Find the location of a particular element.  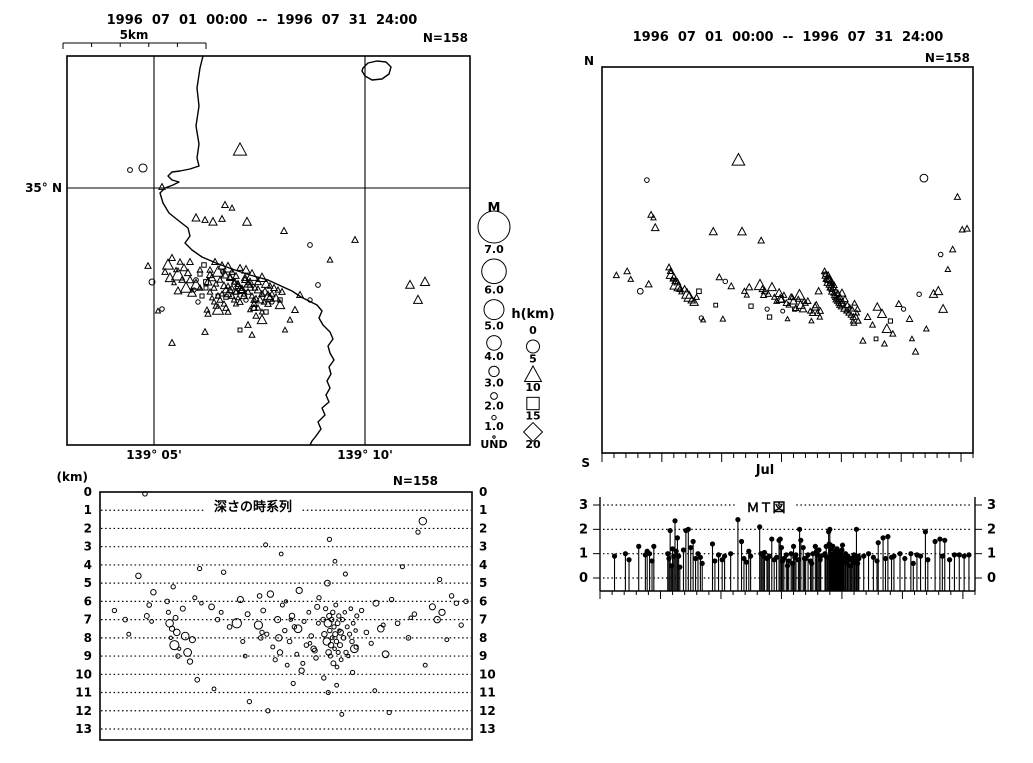

depth-tick-right: 13 is located at coordinates (487, 729).